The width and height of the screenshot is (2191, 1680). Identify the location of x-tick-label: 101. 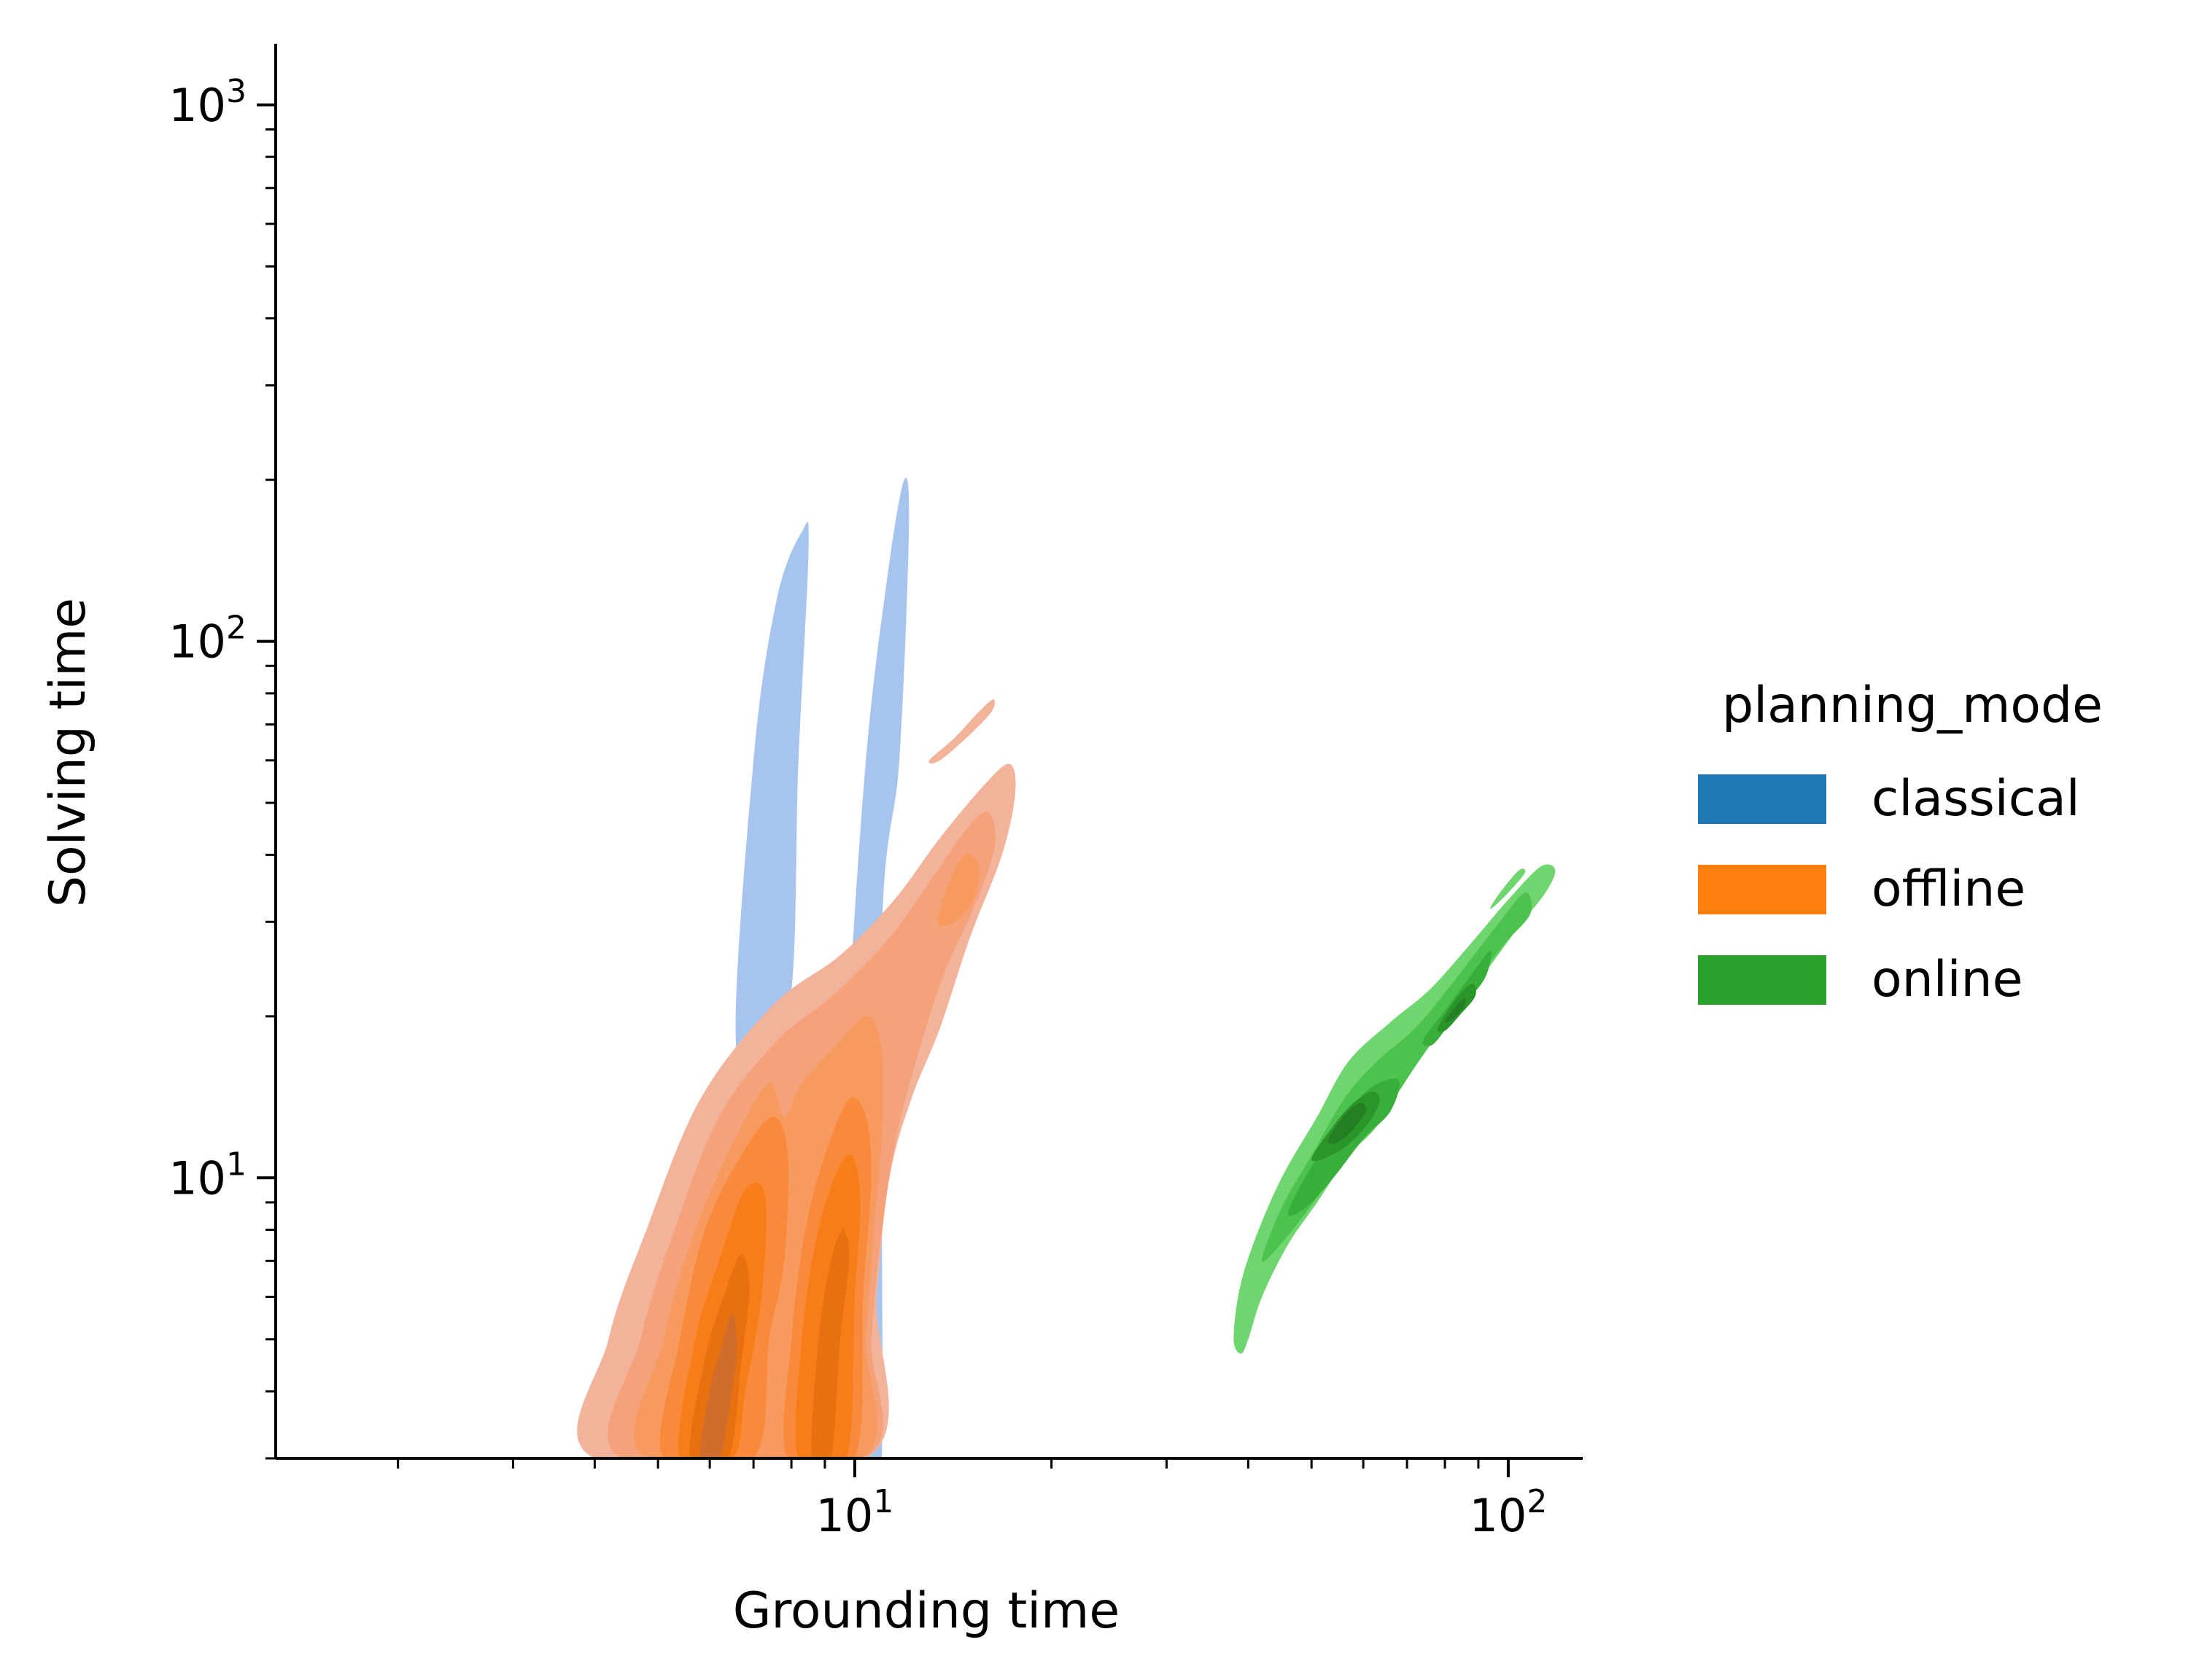
(854, 1512).